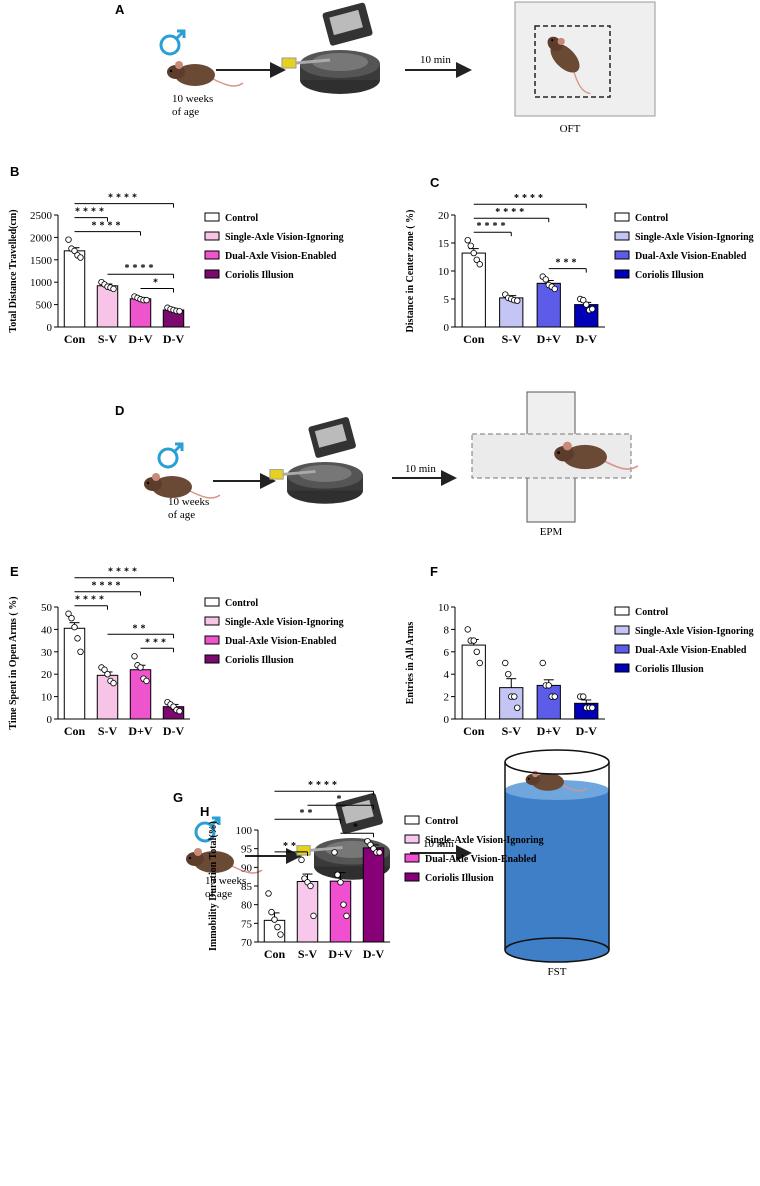 Image resolution: width=760 pixels, height=1186 pixels. What do you see at coordinates (694, 237) in the screenshot?
I see `legend-label: Single-Axle Vision-Ignoring` at bounding box center [694, 237].